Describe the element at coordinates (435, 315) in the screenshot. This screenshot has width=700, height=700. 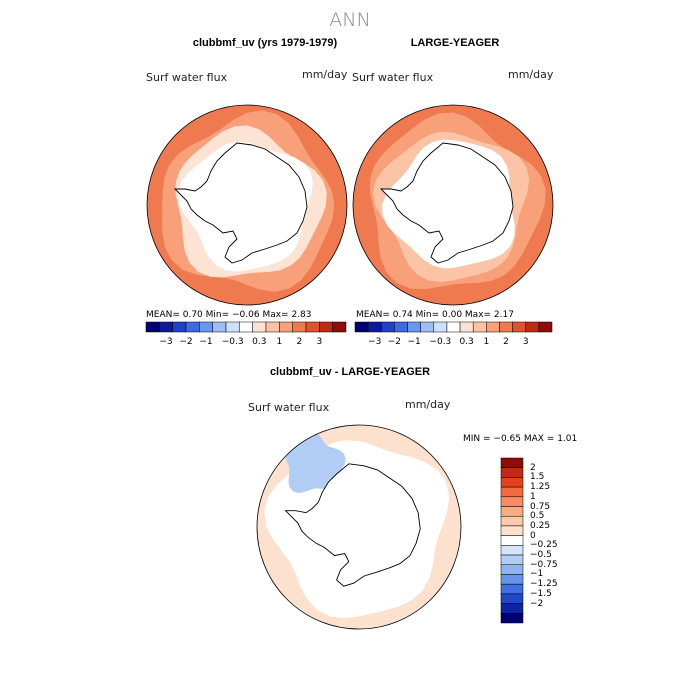
I see `panel2-stats: MEAN= 0.74 Min= 0.00 Max= 2.17` at that location.